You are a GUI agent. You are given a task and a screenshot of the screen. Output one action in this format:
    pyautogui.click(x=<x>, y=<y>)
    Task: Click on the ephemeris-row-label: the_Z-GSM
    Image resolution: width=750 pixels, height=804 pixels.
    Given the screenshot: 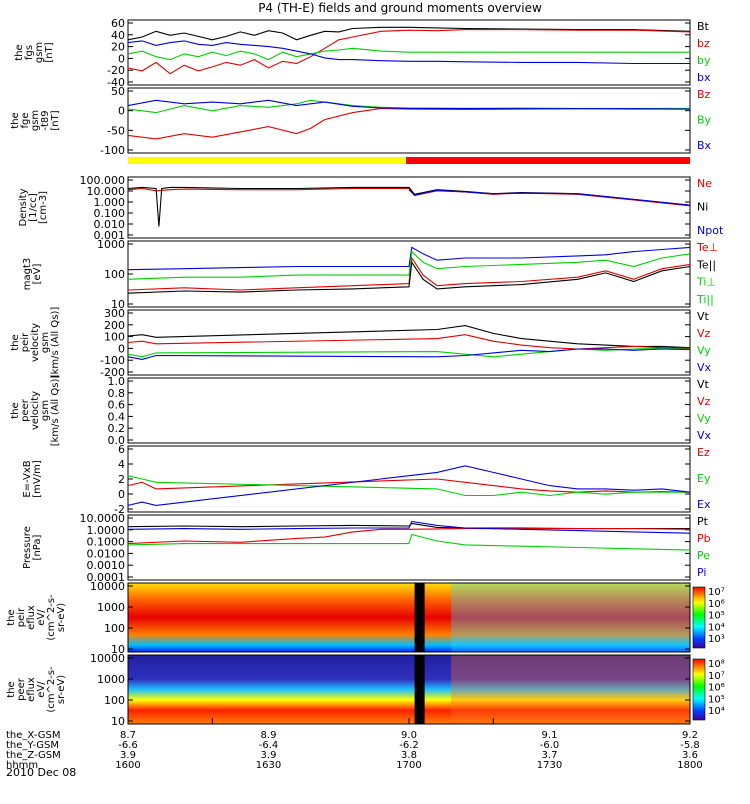 What is the action you would take?
    pyautogui.click(x=33, y=755)
    